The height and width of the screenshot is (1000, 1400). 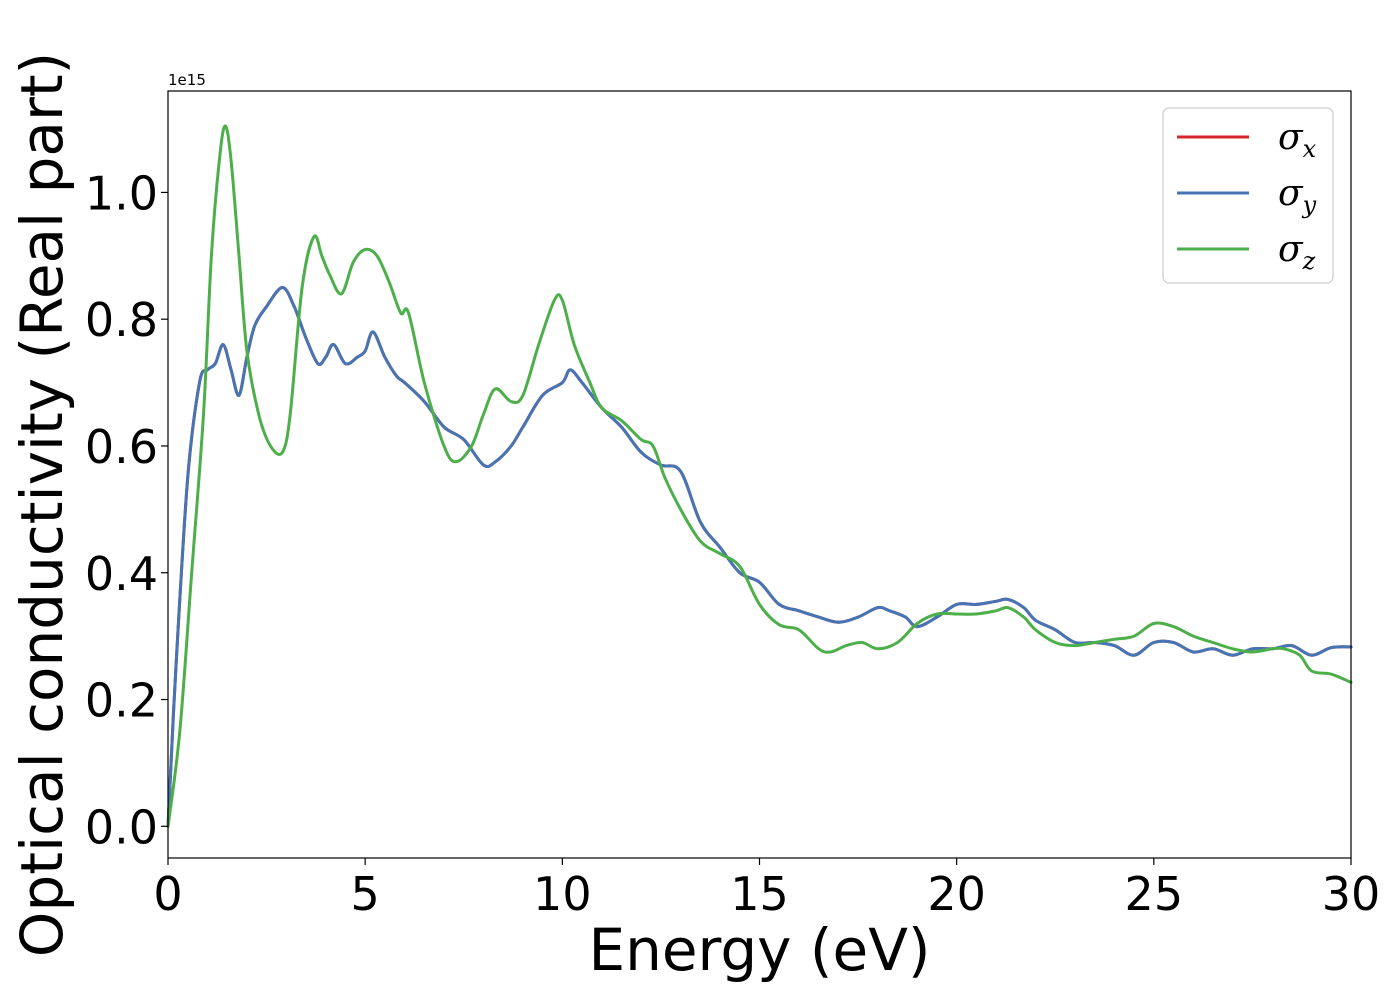 I want to click on y-axis-title: Optical conductivity (Real part), so click(x=42, y=504).